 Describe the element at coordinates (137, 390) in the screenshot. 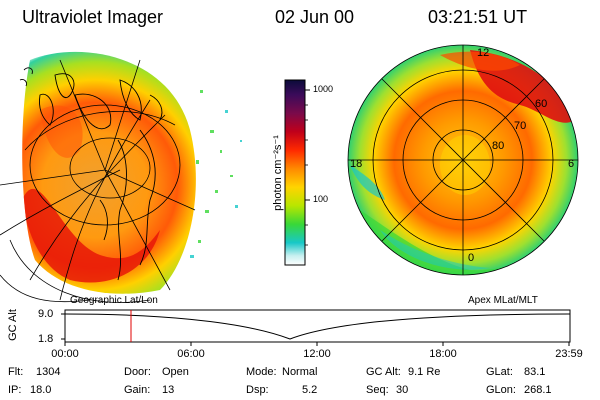

I see `gain-label: Gain:` at that location.